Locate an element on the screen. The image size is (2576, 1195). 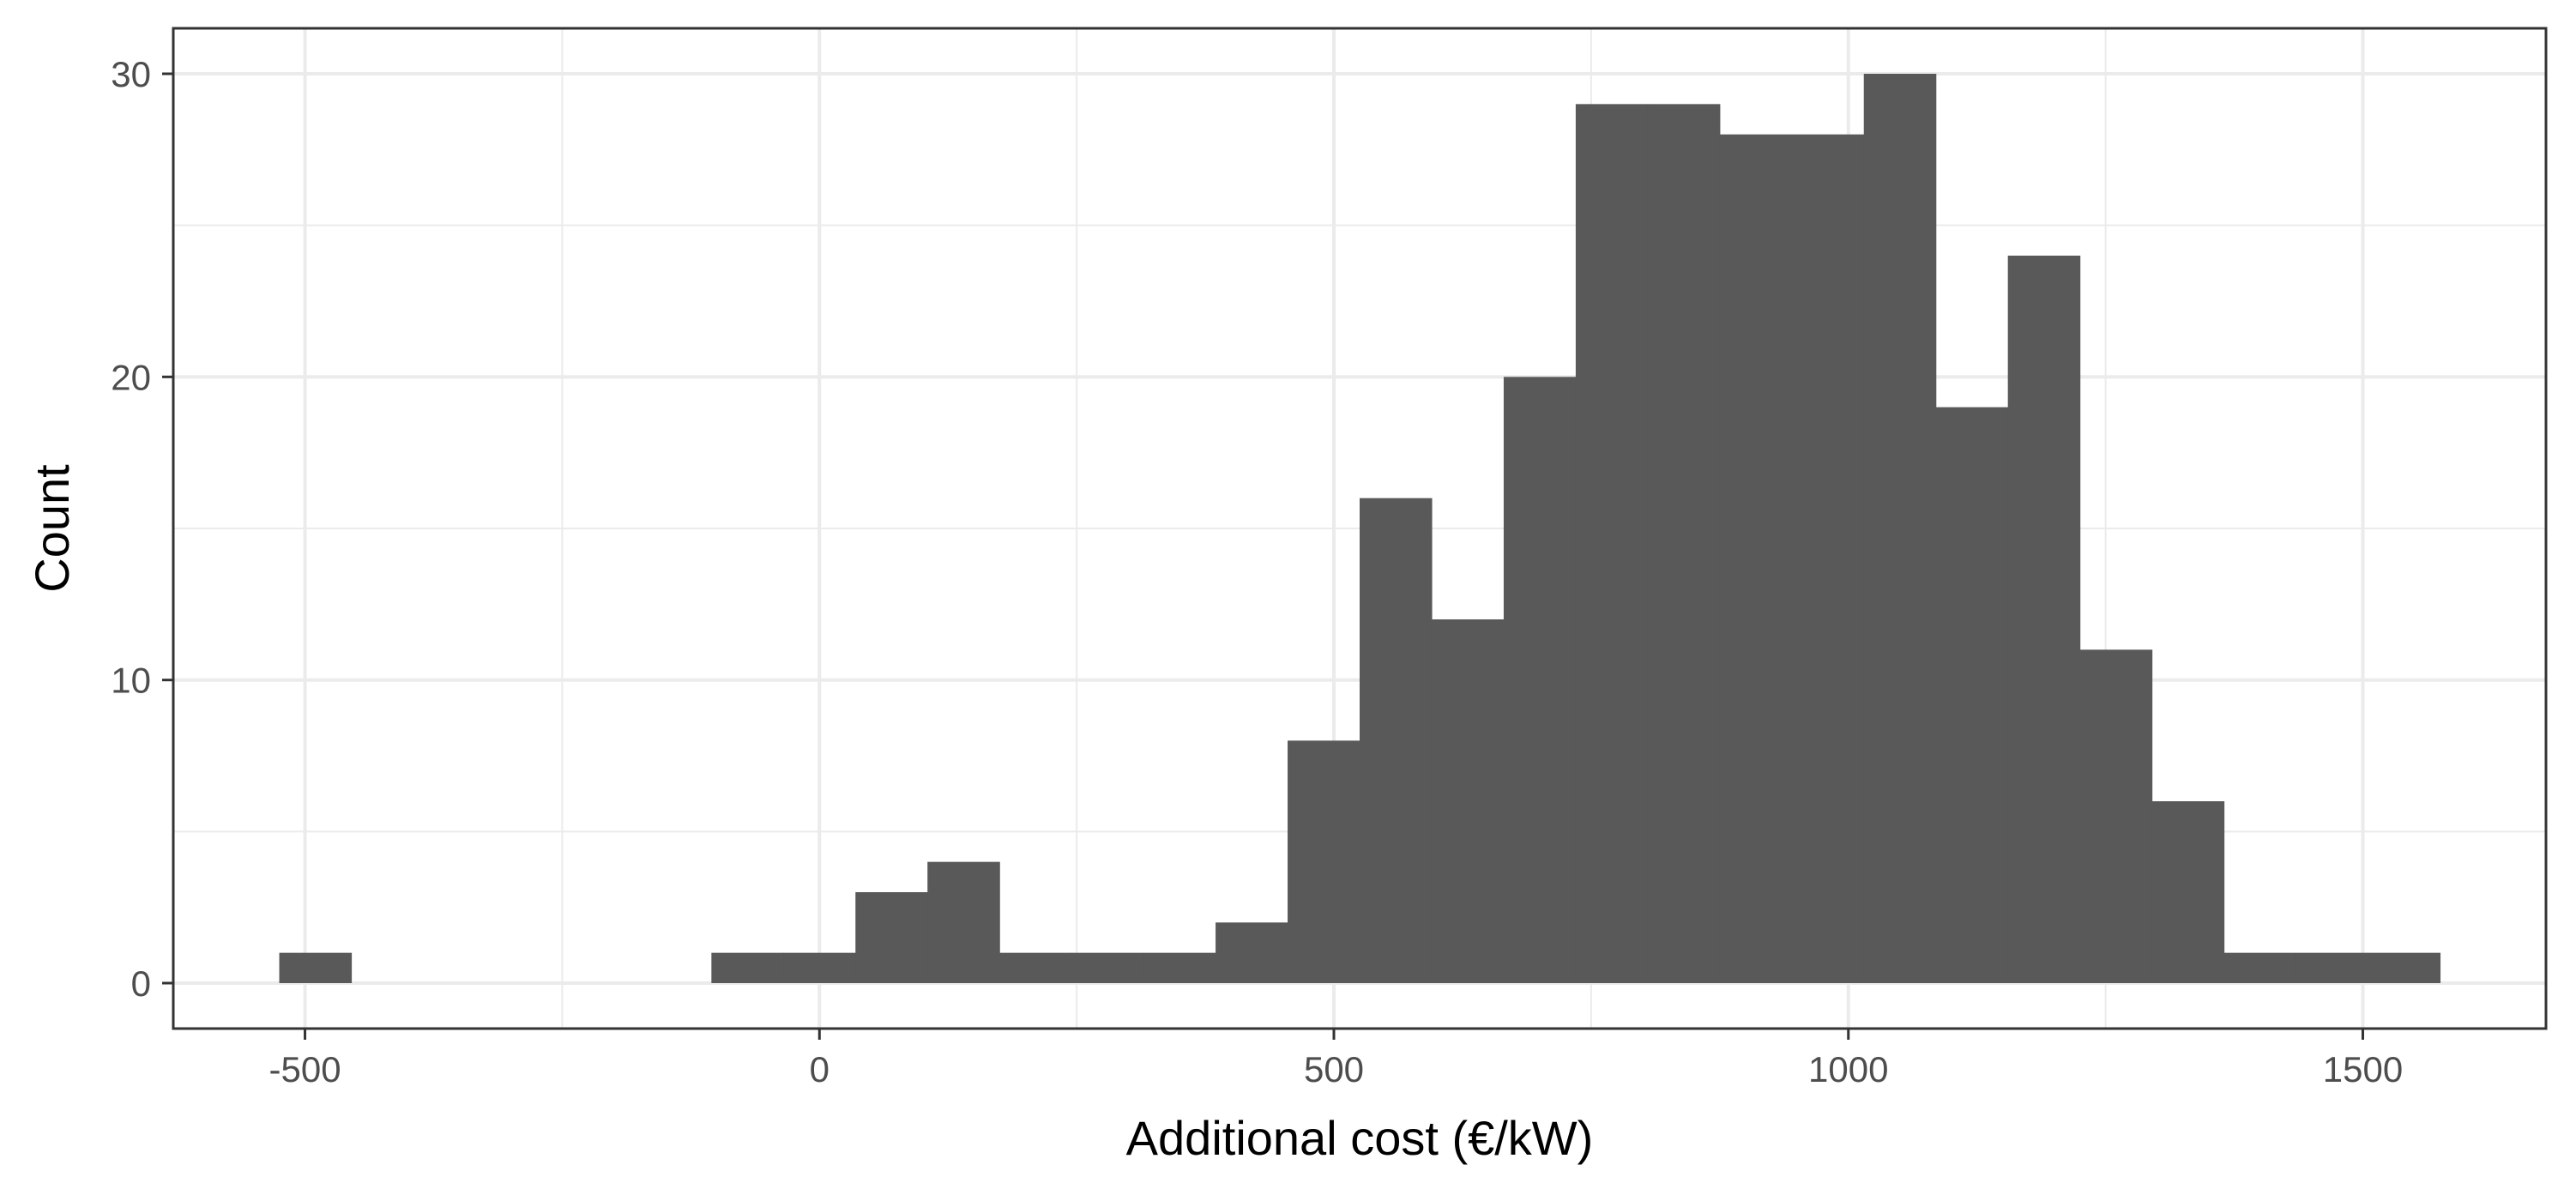
x-tick-label-1: 0 is located at coordinates (820, 1069).